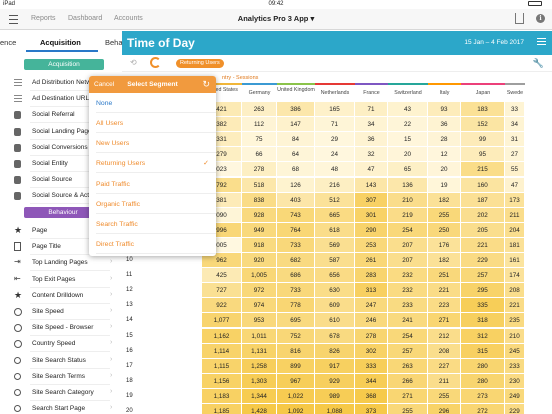  What do you see at coordinates (335, 170) in the screenshot?
I see `table-cell: 48` at bounding box center [335, 170].